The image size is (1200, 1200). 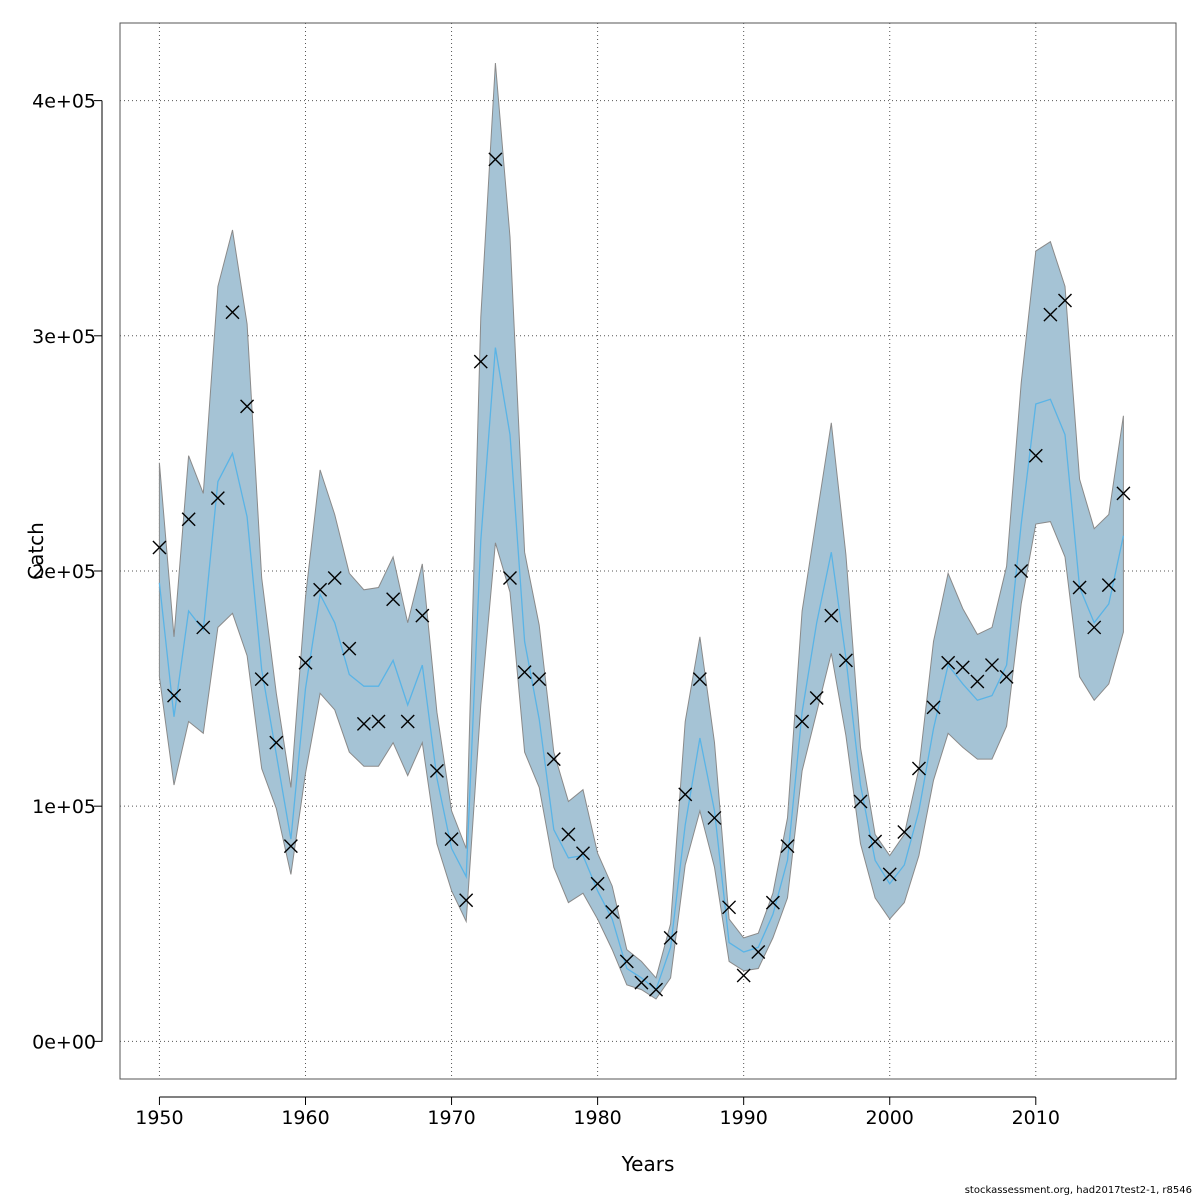 What do you see at coordinates (305, 1118) in the screenshot?
I see `x-tick-label: 1960` at bounding box center [305, 1118].